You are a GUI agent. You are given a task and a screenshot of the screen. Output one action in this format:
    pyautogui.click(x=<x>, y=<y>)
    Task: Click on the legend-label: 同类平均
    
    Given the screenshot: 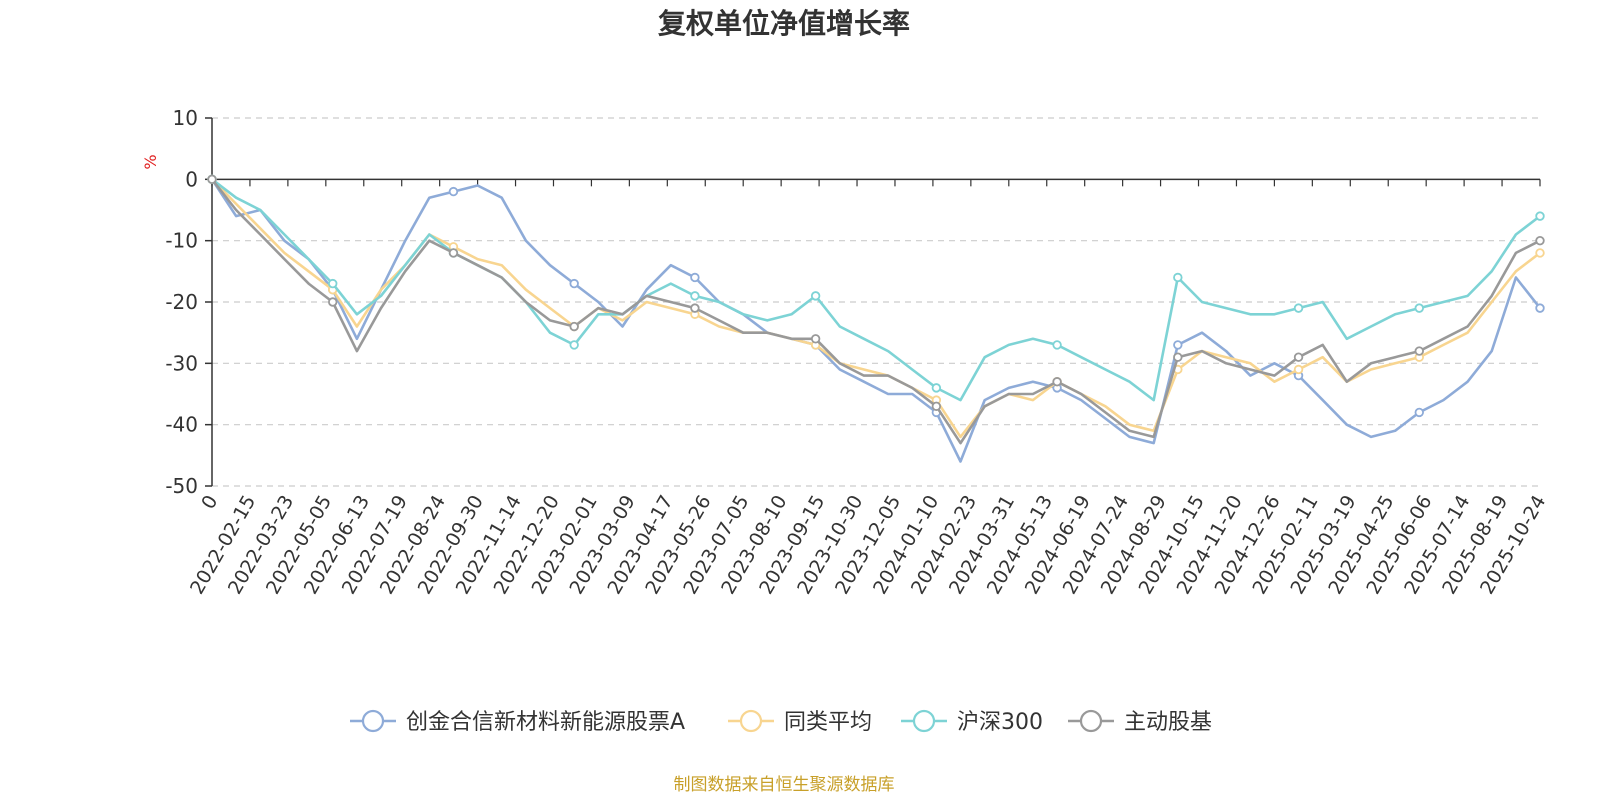 What is the action you would take?
    pyautogui.click(x=828, y=722)
    